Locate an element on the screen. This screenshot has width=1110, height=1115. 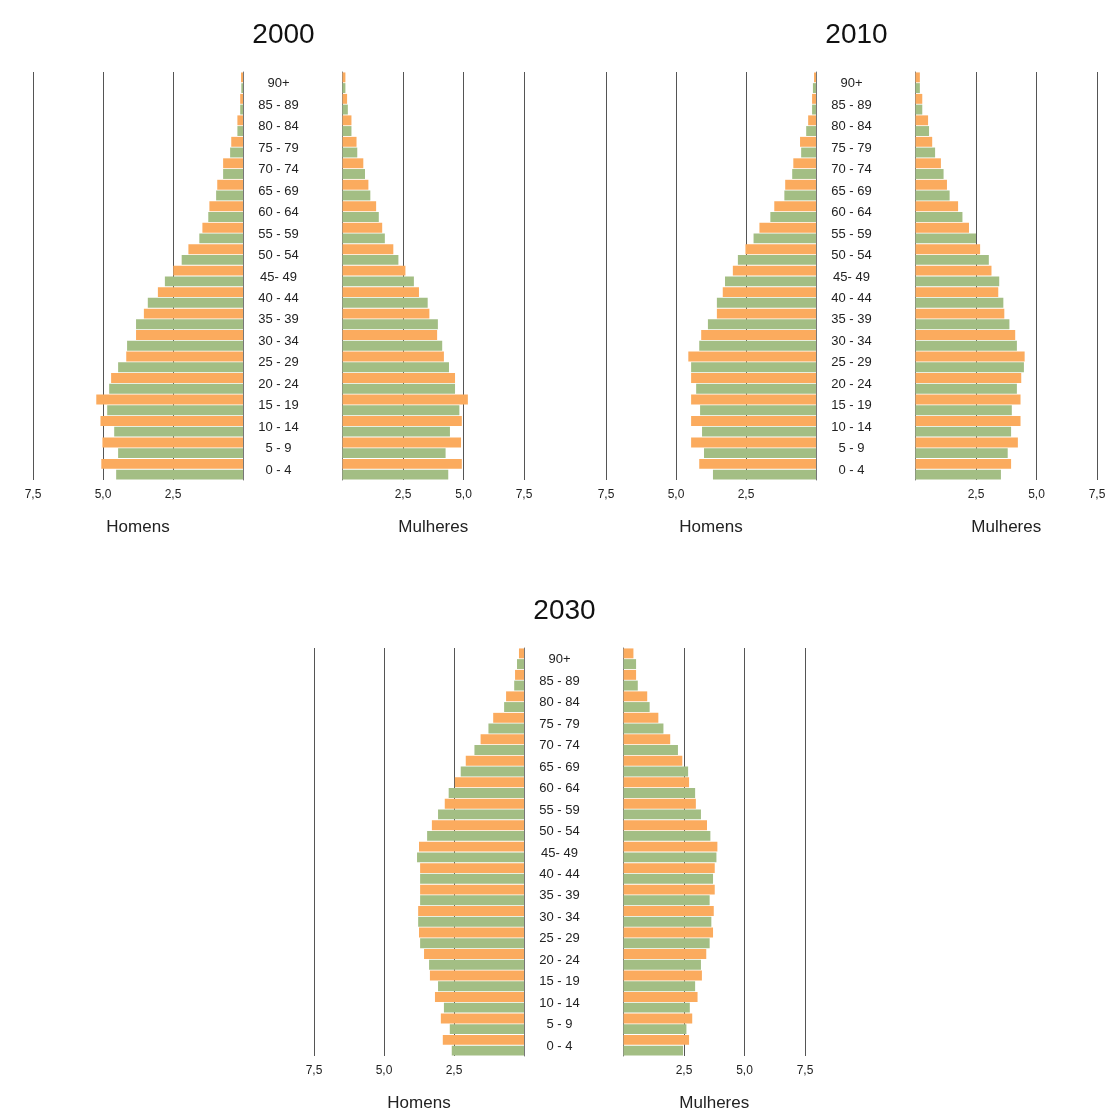
x-tick-label: 5,0 is located at coordinates (103, 494).